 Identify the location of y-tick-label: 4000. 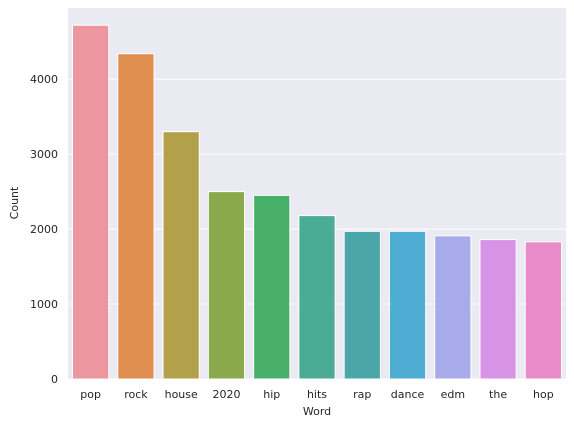
(44, 79).